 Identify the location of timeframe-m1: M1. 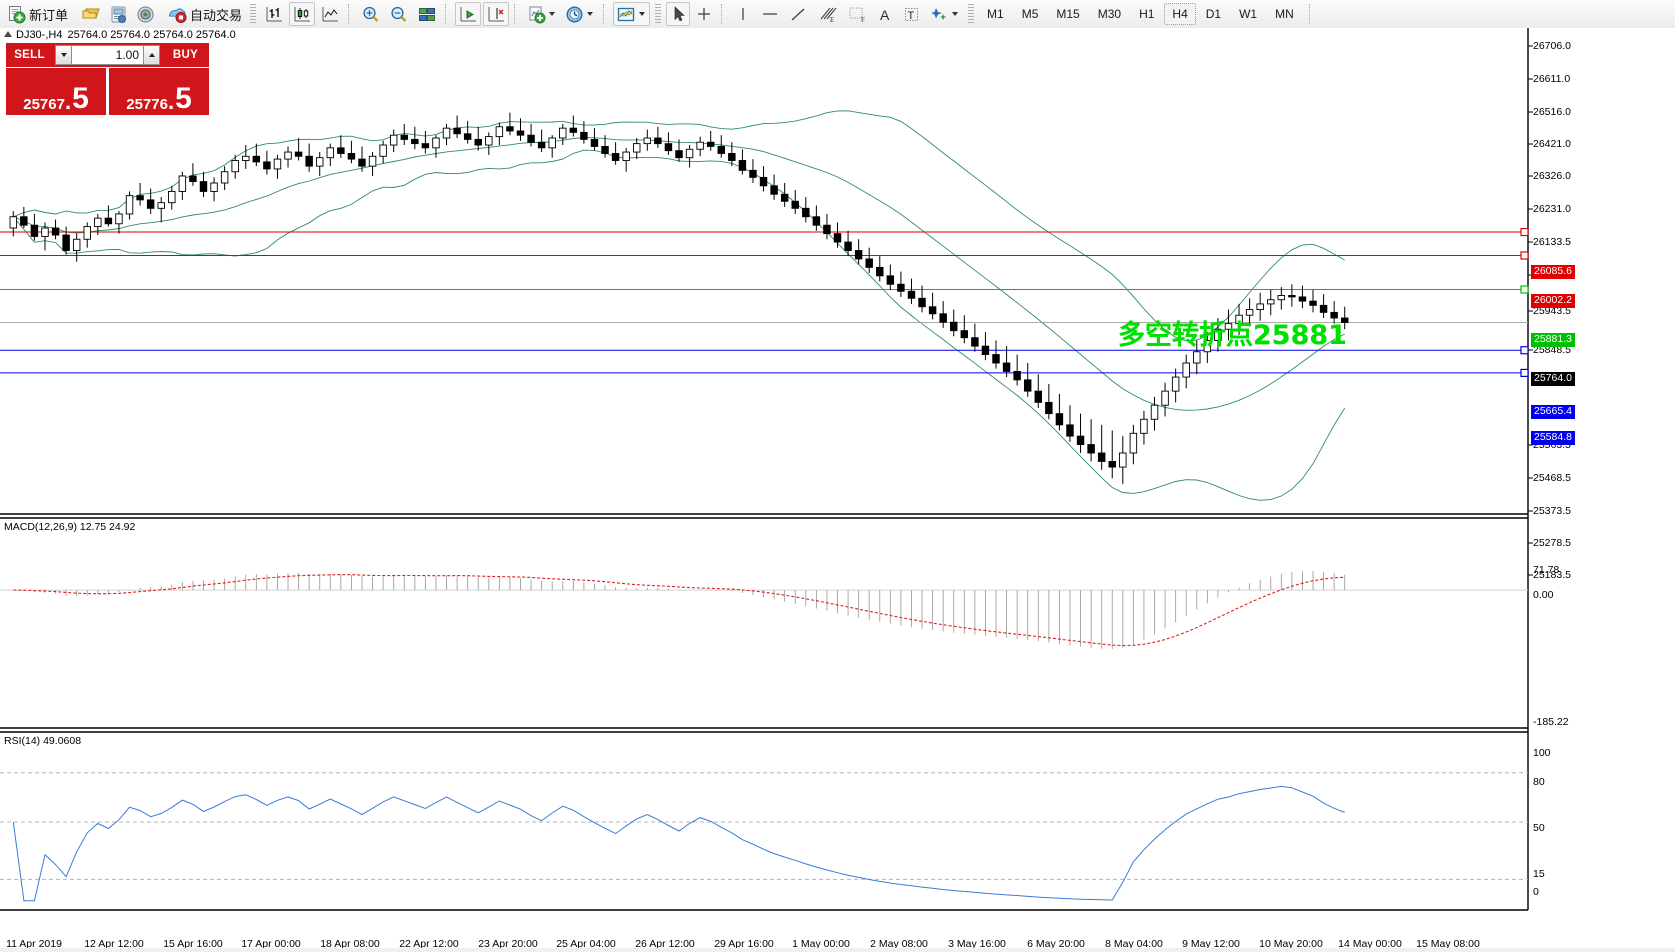
(995, 14).